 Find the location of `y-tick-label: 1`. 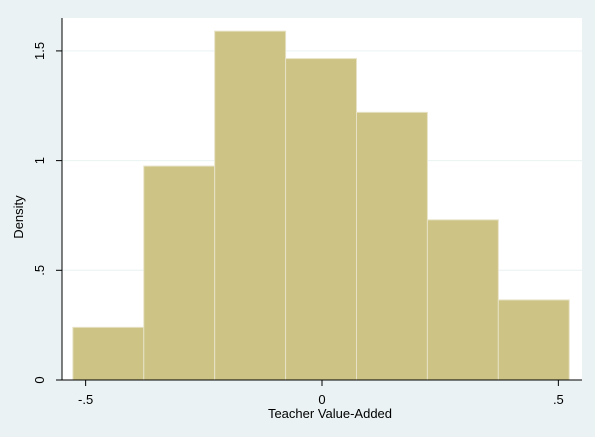

y-tick-label: 1 is located at coordinates (39, 160).